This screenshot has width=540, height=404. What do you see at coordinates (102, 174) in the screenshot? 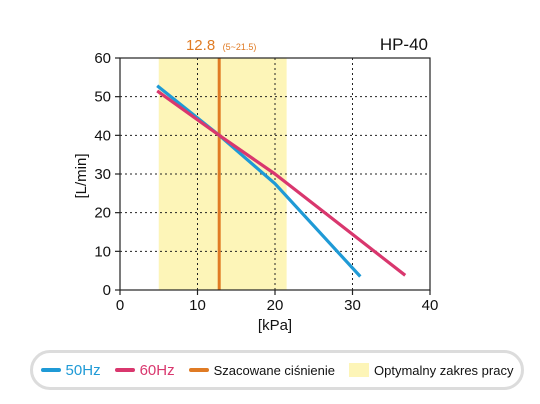
I see `y-tick-label-30: 30` at bounding box center [102, 174].